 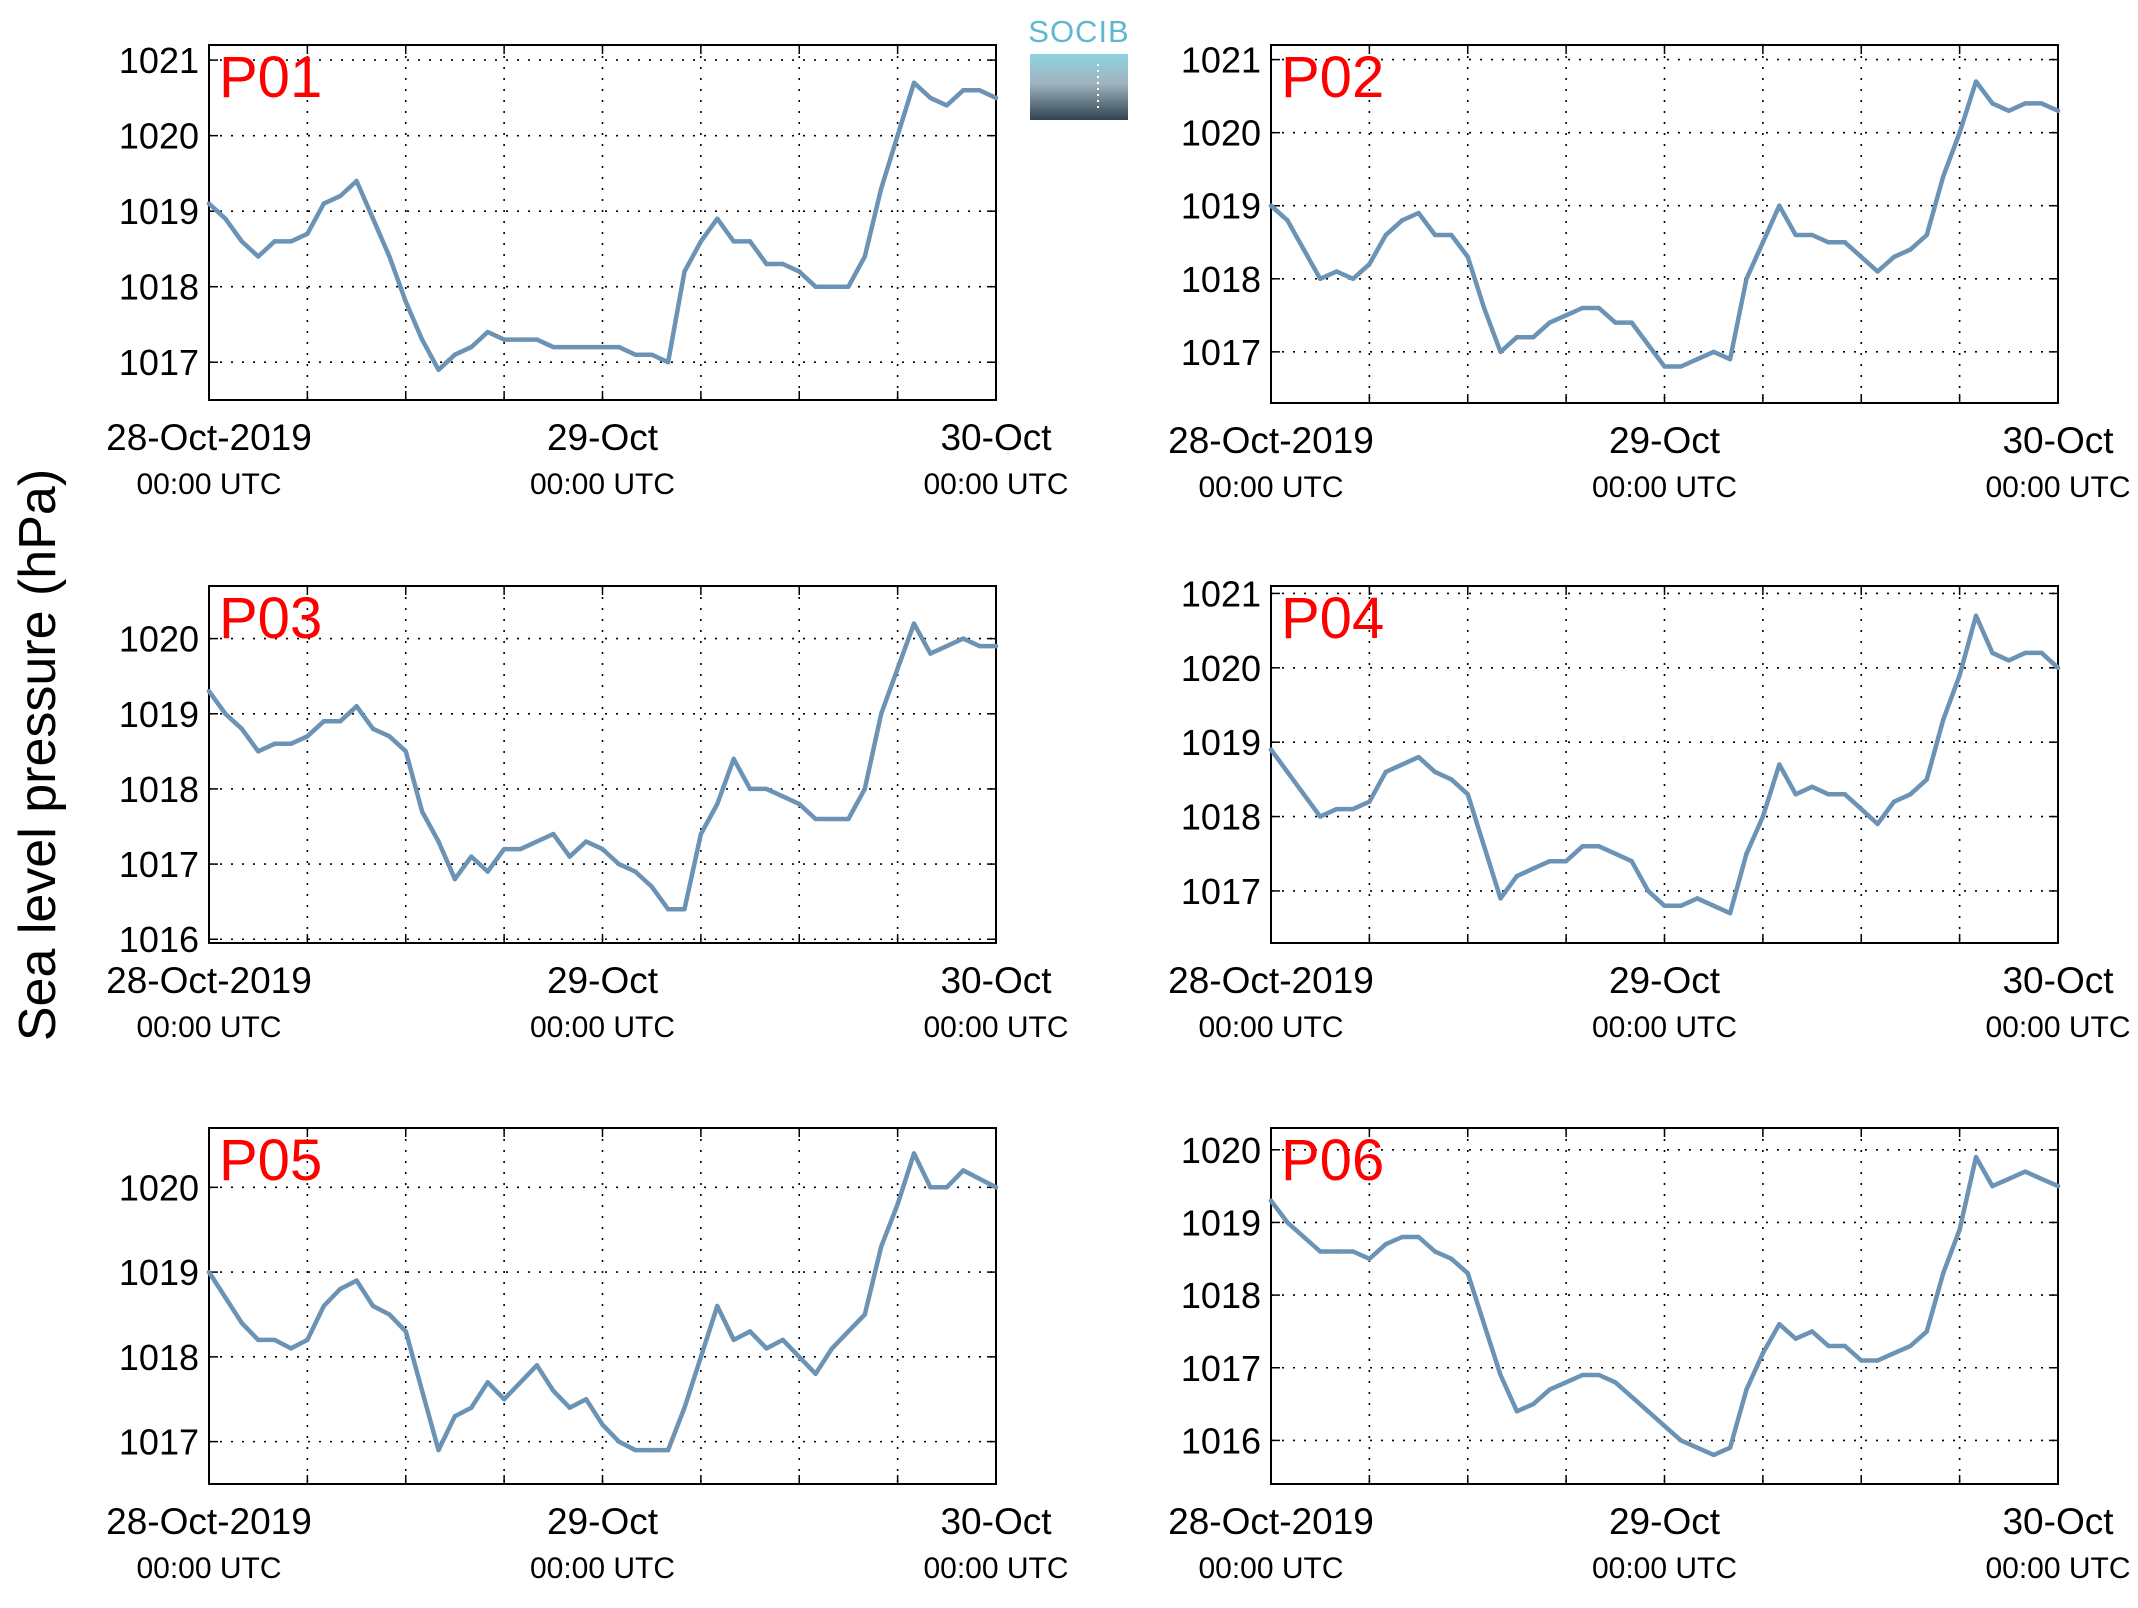 What do you see at coordinates (1664, 224) in the screenshot?
I see `series-line-p02` at bounding box center [1664, 224].